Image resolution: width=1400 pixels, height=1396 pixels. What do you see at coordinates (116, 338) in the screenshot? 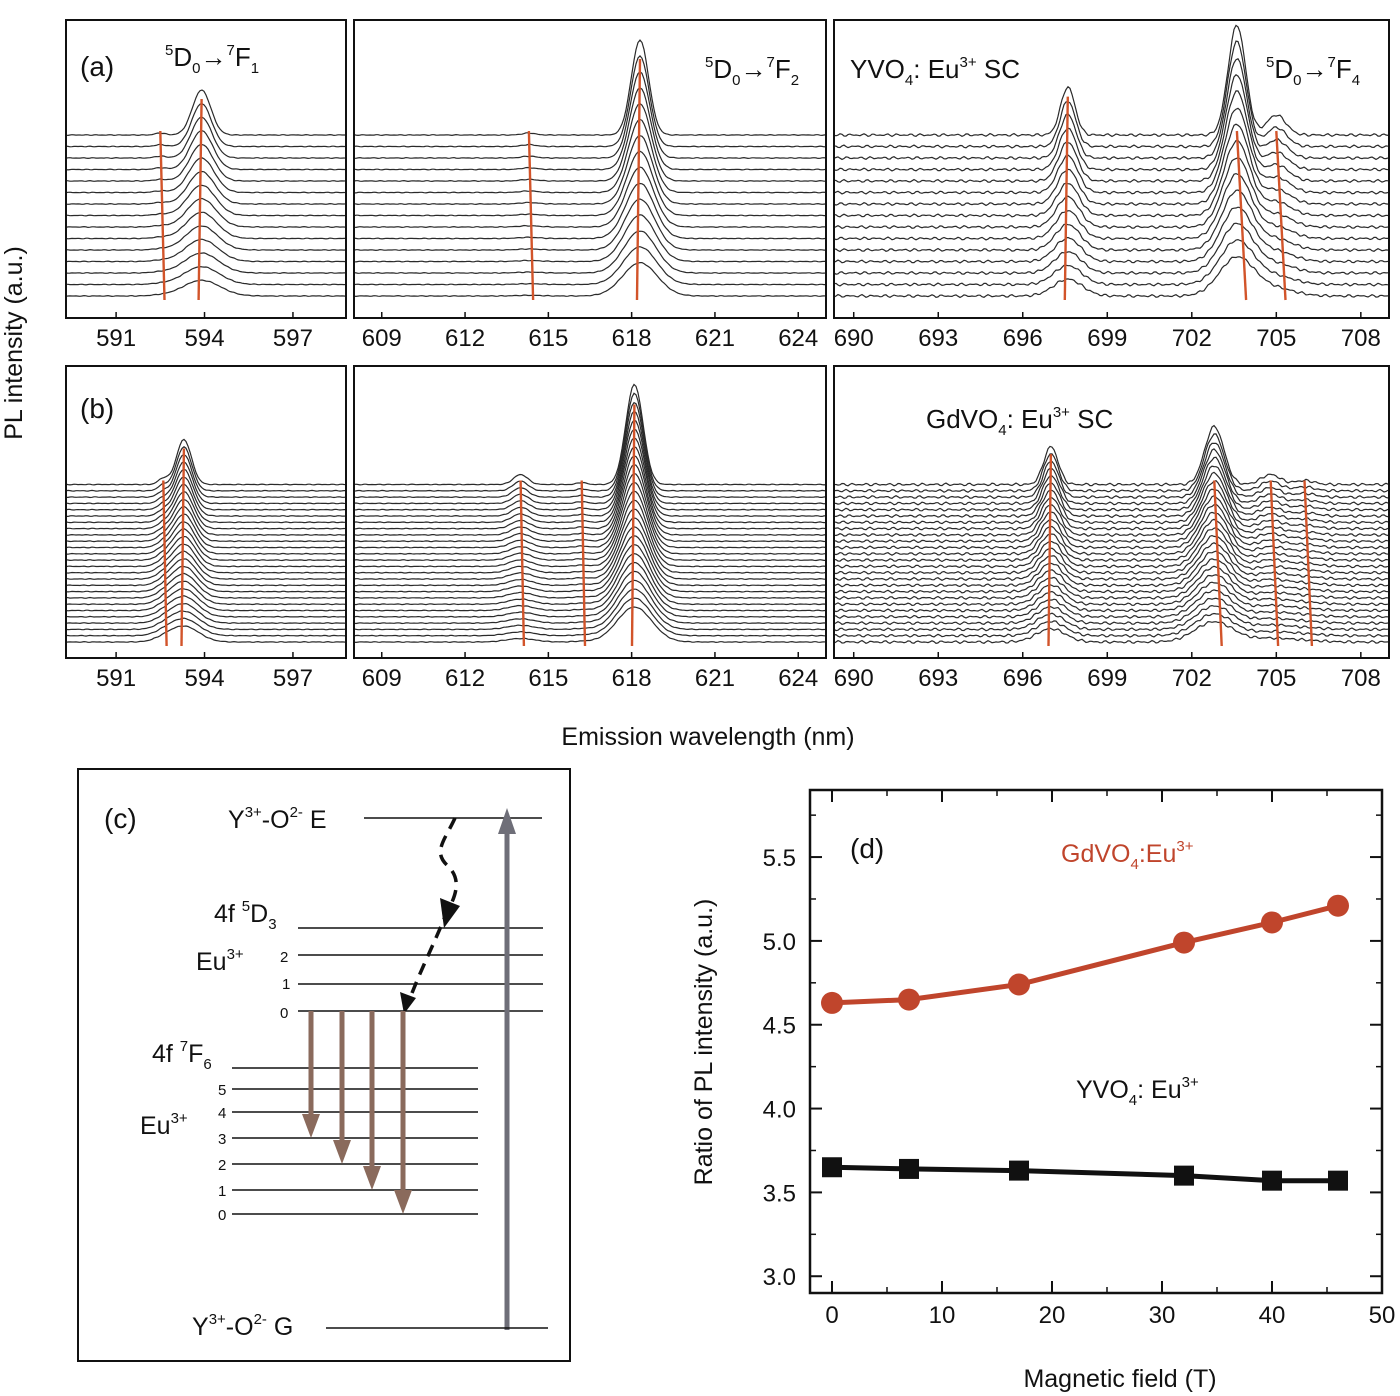
I see `spectrum-tick-label: 591` at bounding box center [116, 338].